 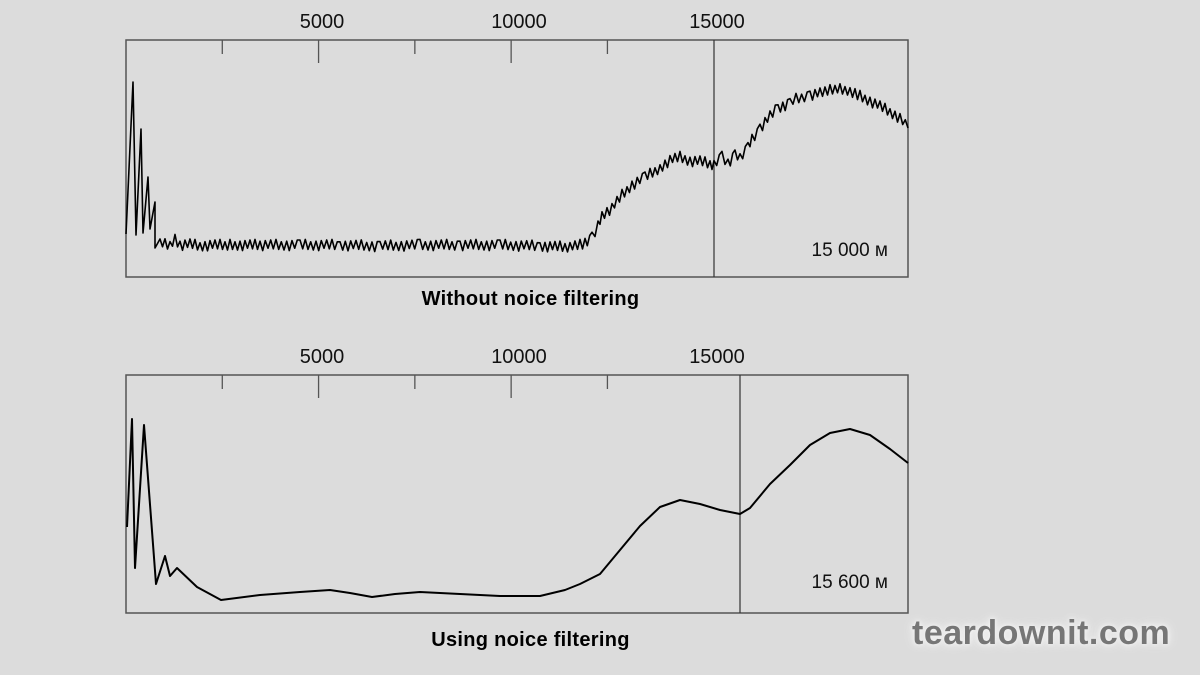 What do you see at coordinates (530, 640) in the screenshot?
I see `chart-title-with-filtering: Using noice filtering` at bounding box center [530, 640].